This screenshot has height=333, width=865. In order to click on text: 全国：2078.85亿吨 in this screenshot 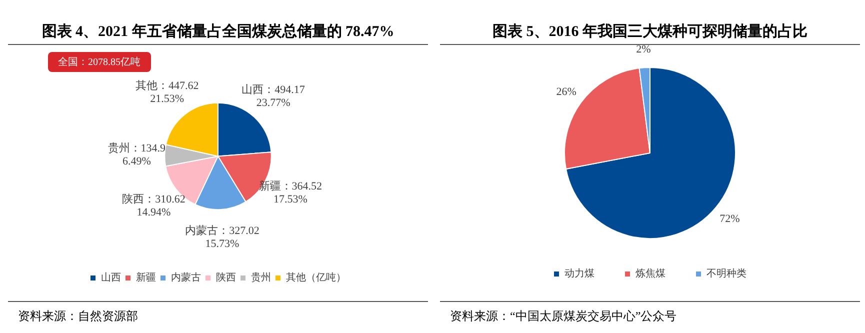, I will do `click(99, 62)`.